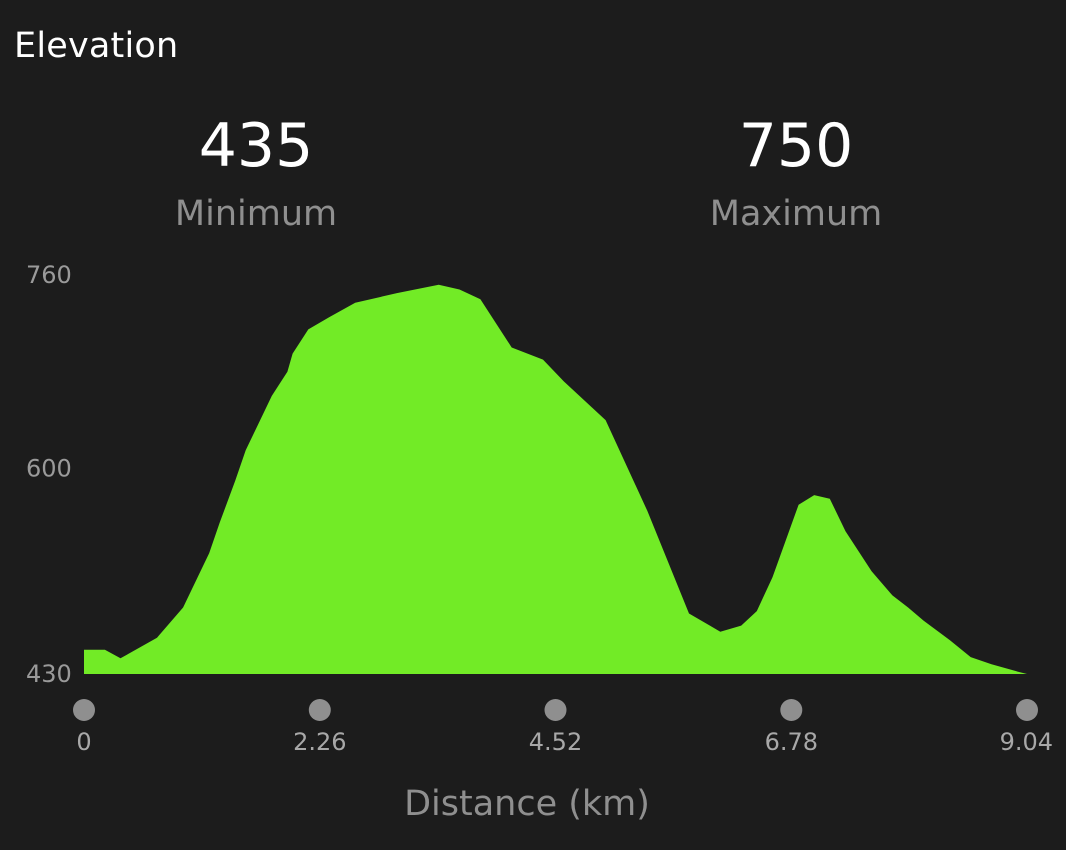 This screenshot has width=1066, height=850. I want to click on y-axis: 430 600 760, so click(49, 474).